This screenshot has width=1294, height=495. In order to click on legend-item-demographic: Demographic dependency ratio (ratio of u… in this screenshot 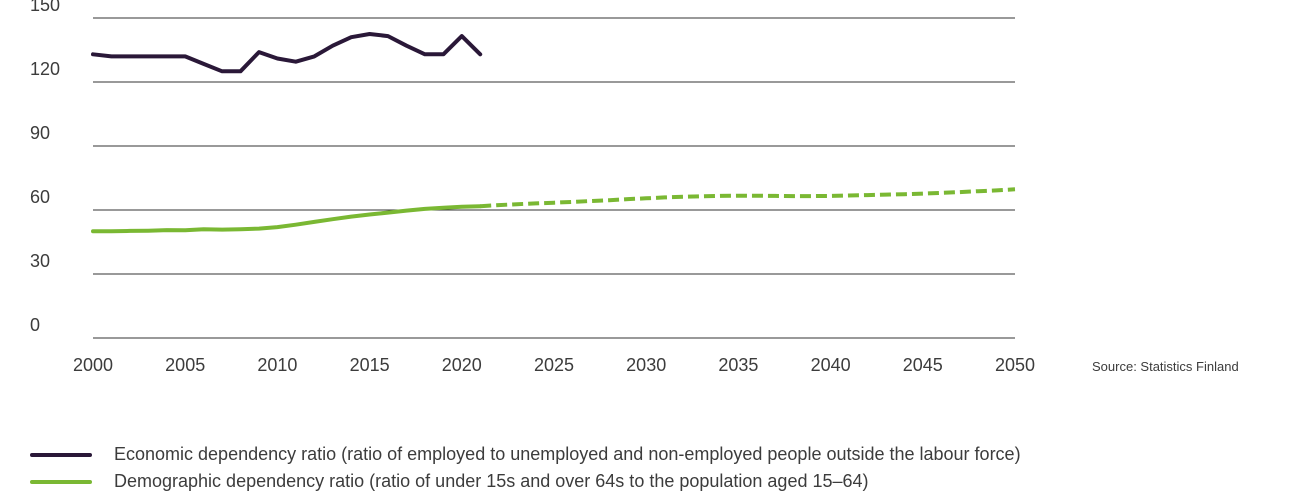, I will do `click(525, 481)`.